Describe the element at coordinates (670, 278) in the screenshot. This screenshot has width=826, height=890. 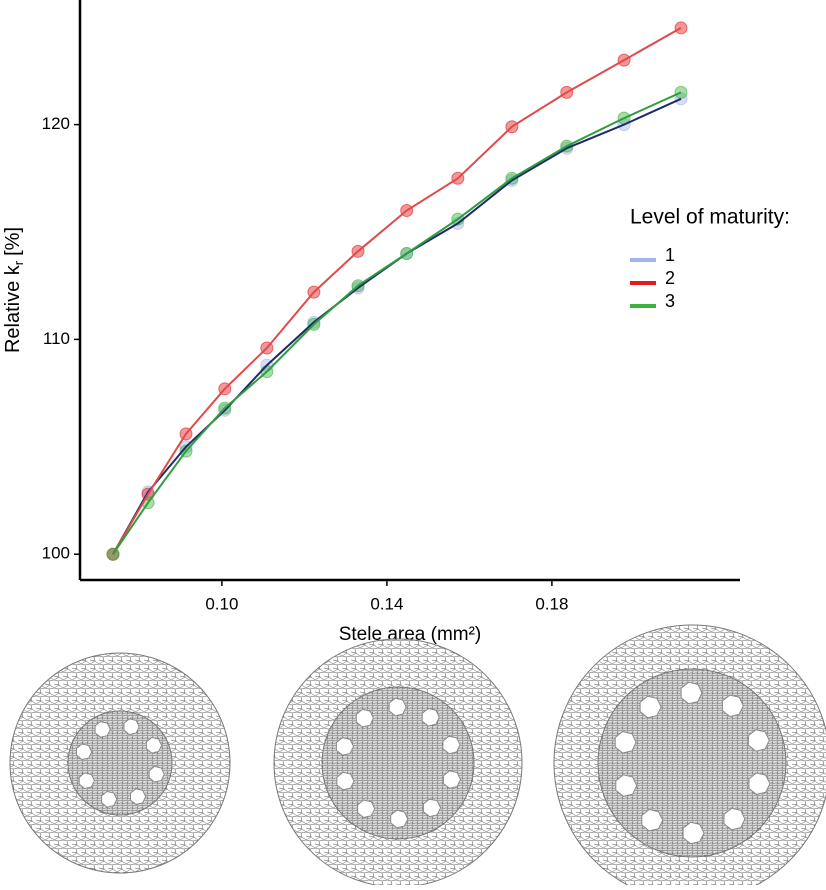
I see `legend-label: 2` at that location.